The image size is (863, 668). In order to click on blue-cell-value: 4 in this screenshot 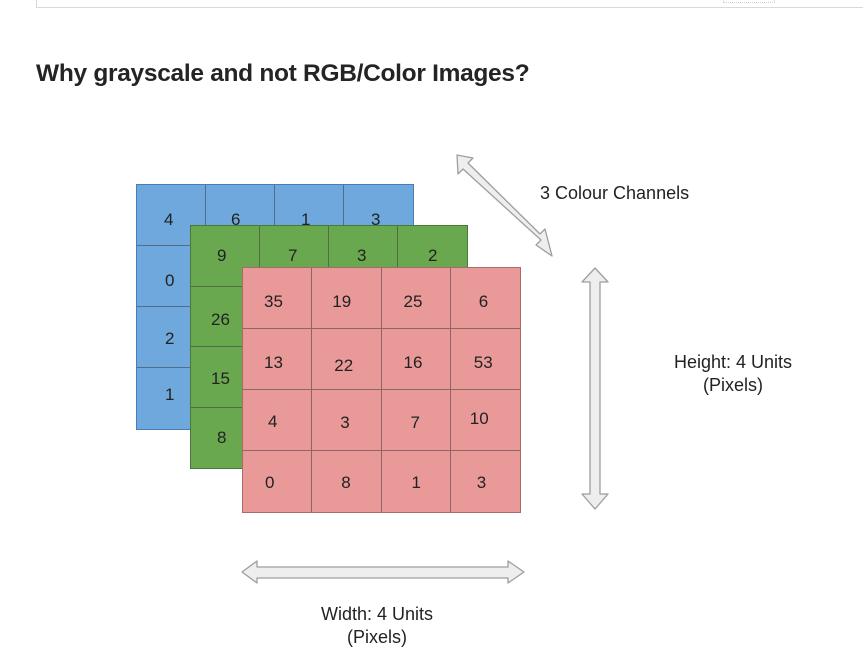, I will do `click(169, 219)`.